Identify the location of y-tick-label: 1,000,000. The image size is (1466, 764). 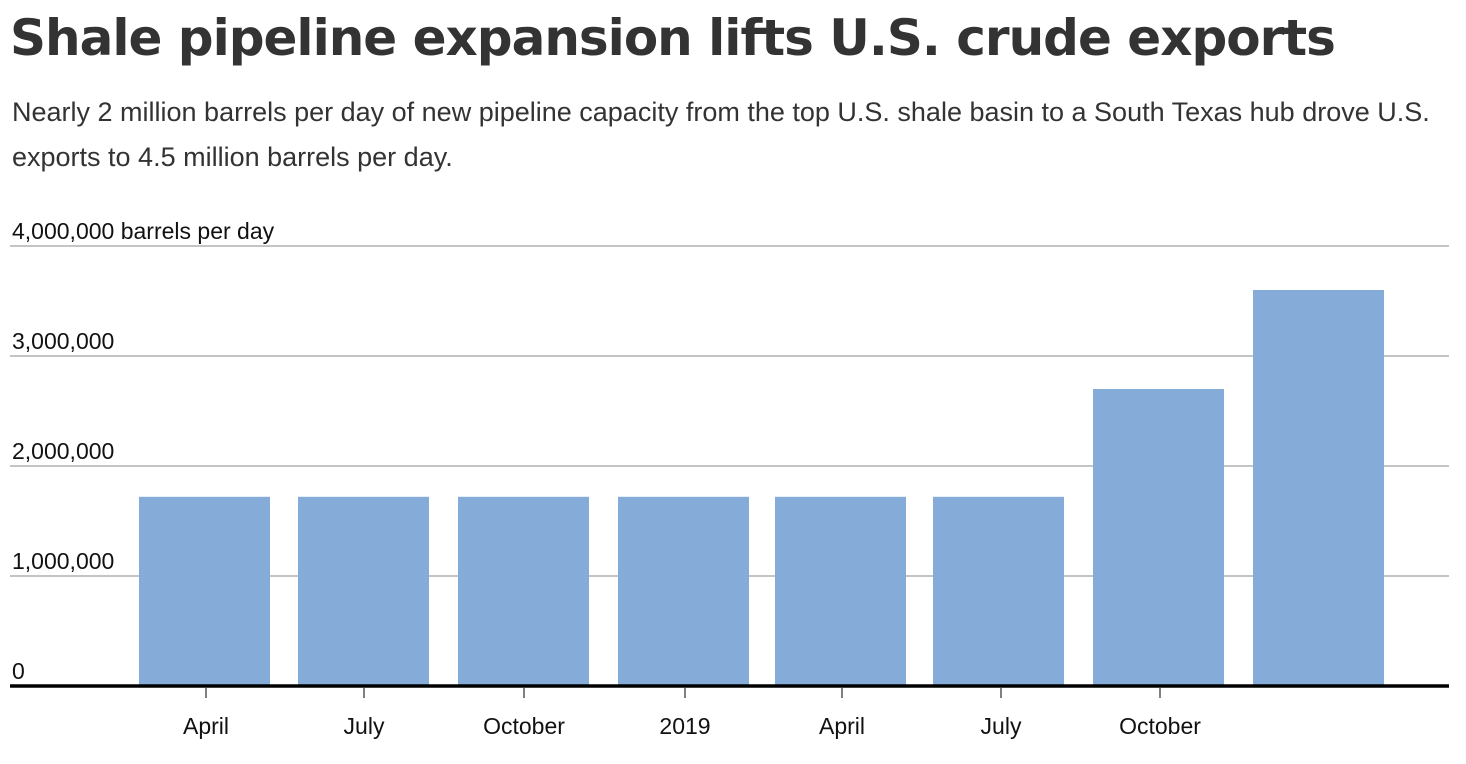
(63, 561).